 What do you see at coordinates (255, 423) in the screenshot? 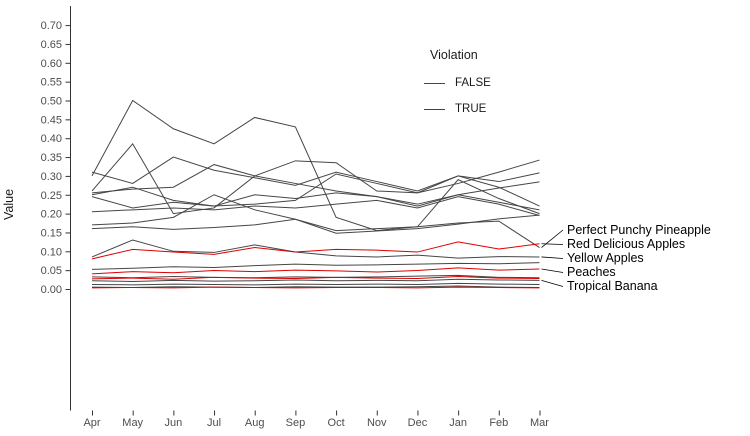
I see `x-tick-label: Aug` at bounding box center [255, 423].